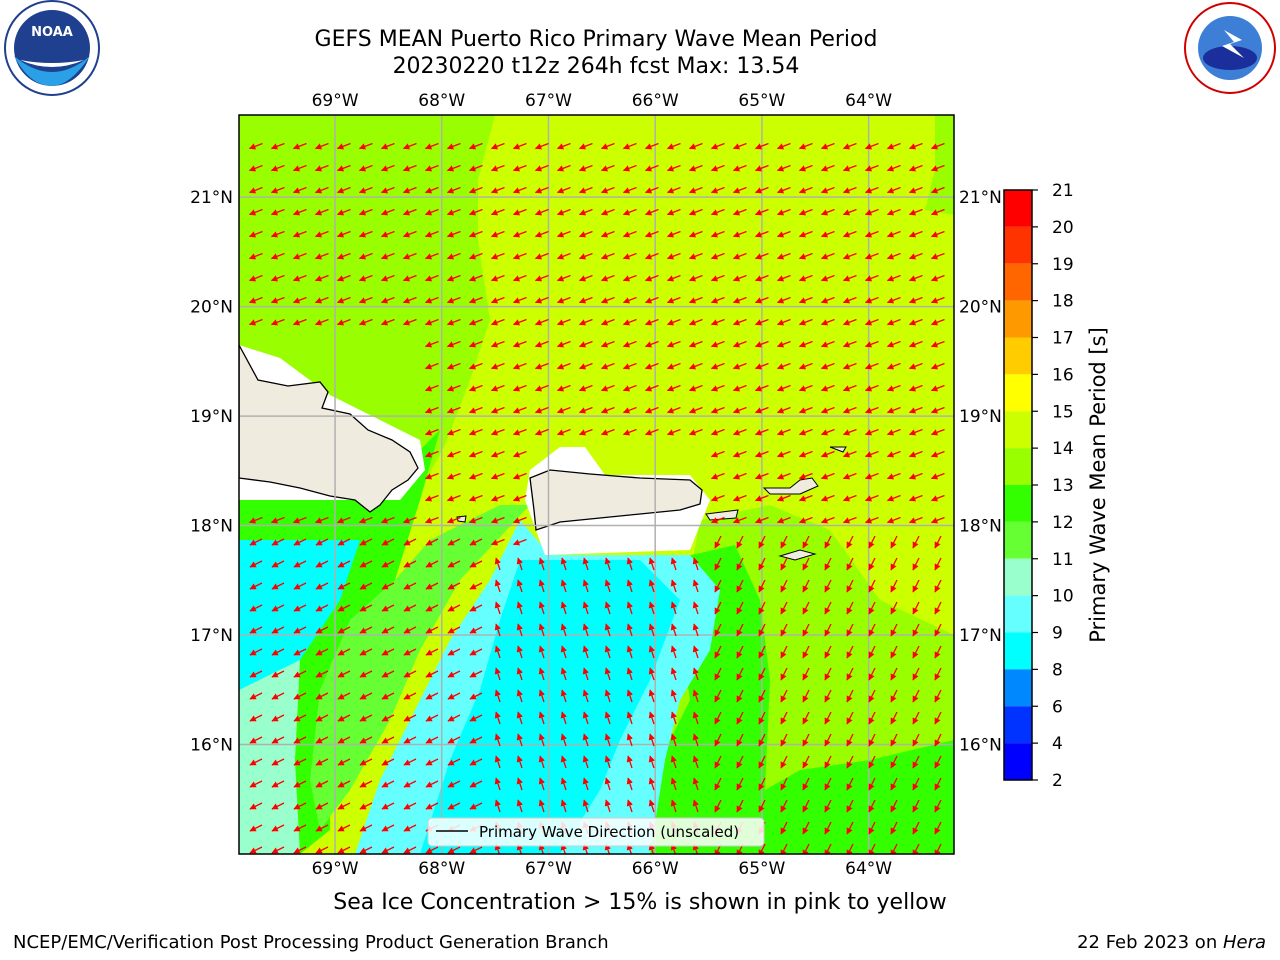 The width and height of the screenshot is (1280, 960). Describe the element at coordinates (980, 471) in the screenshot. I see `lat-axis-right: 21°N 20°N 19°N 18°N 17°N 16°N` at that location.